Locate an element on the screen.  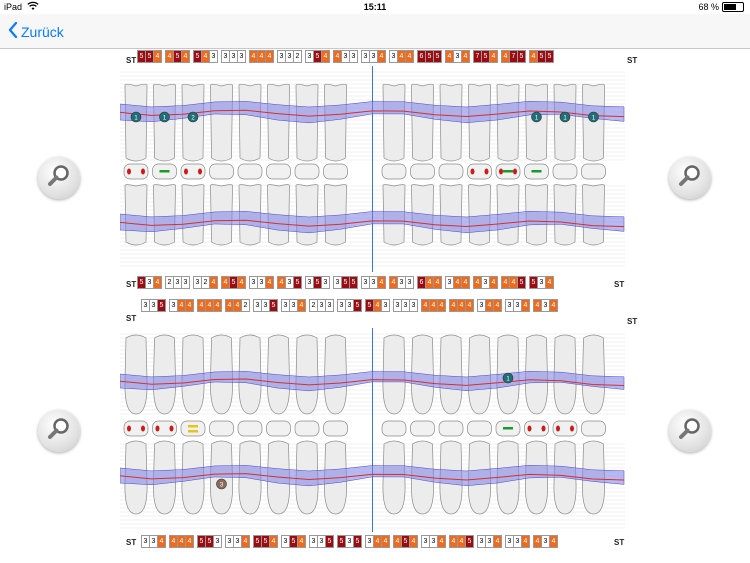
zoom-upper-right-quadrant-button is located at coordinates (59, 178).